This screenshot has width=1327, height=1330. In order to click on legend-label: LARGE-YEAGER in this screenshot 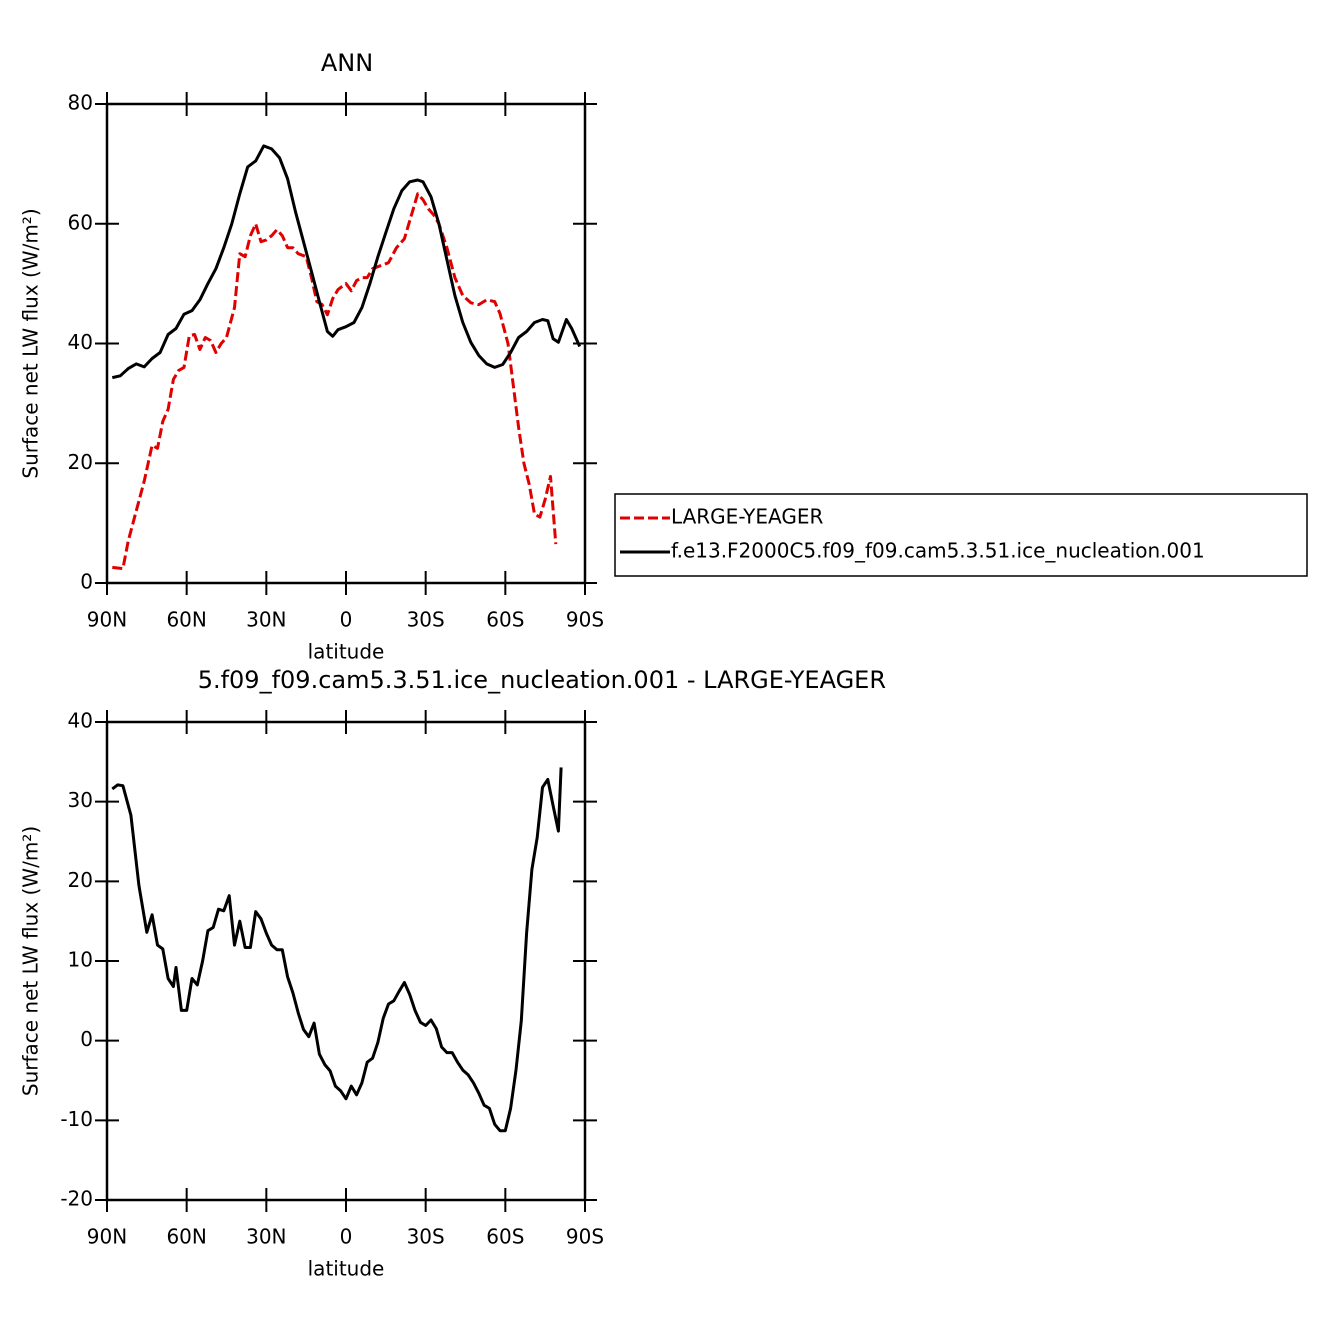, I will do `click(747, 517)`.